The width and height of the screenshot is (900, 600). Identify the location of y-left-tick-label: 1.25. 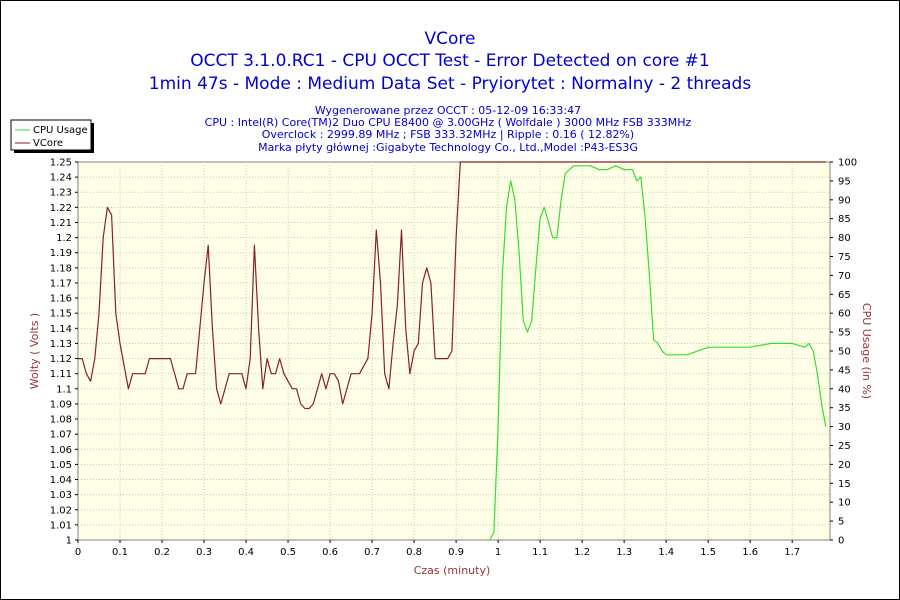
(61, 163).